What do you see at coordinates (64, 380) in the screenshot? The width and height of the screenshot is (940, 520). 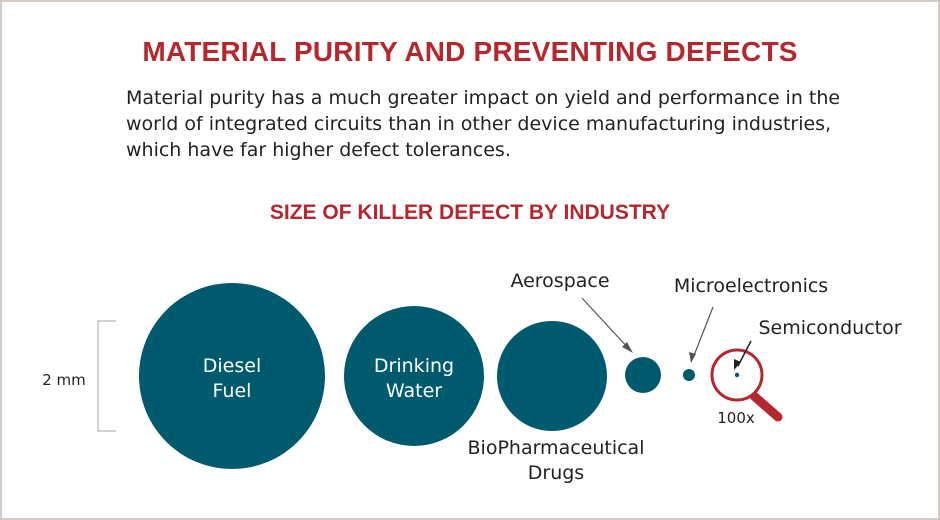 I see `scale-label: 2 mm` at bounding box center [64, 380].